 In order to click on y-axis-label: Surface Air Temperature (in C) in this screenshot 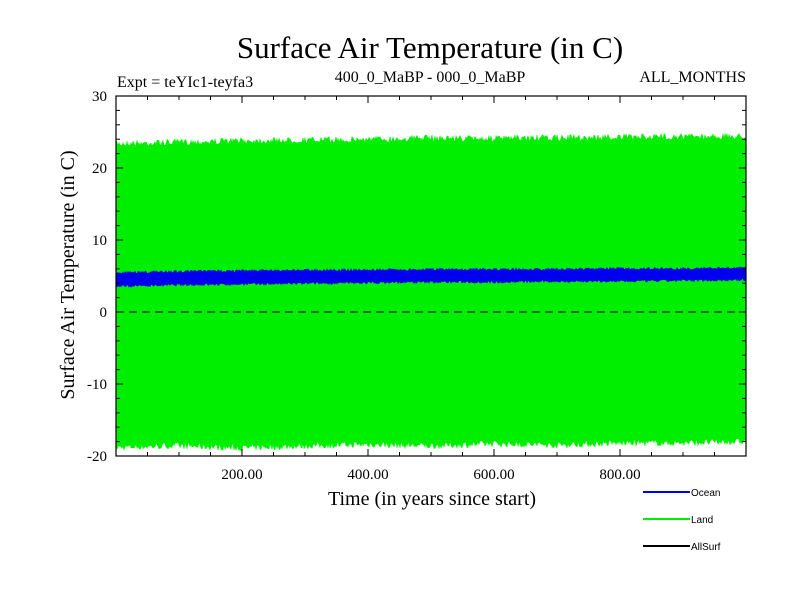, I will do `click(68, 274)`.